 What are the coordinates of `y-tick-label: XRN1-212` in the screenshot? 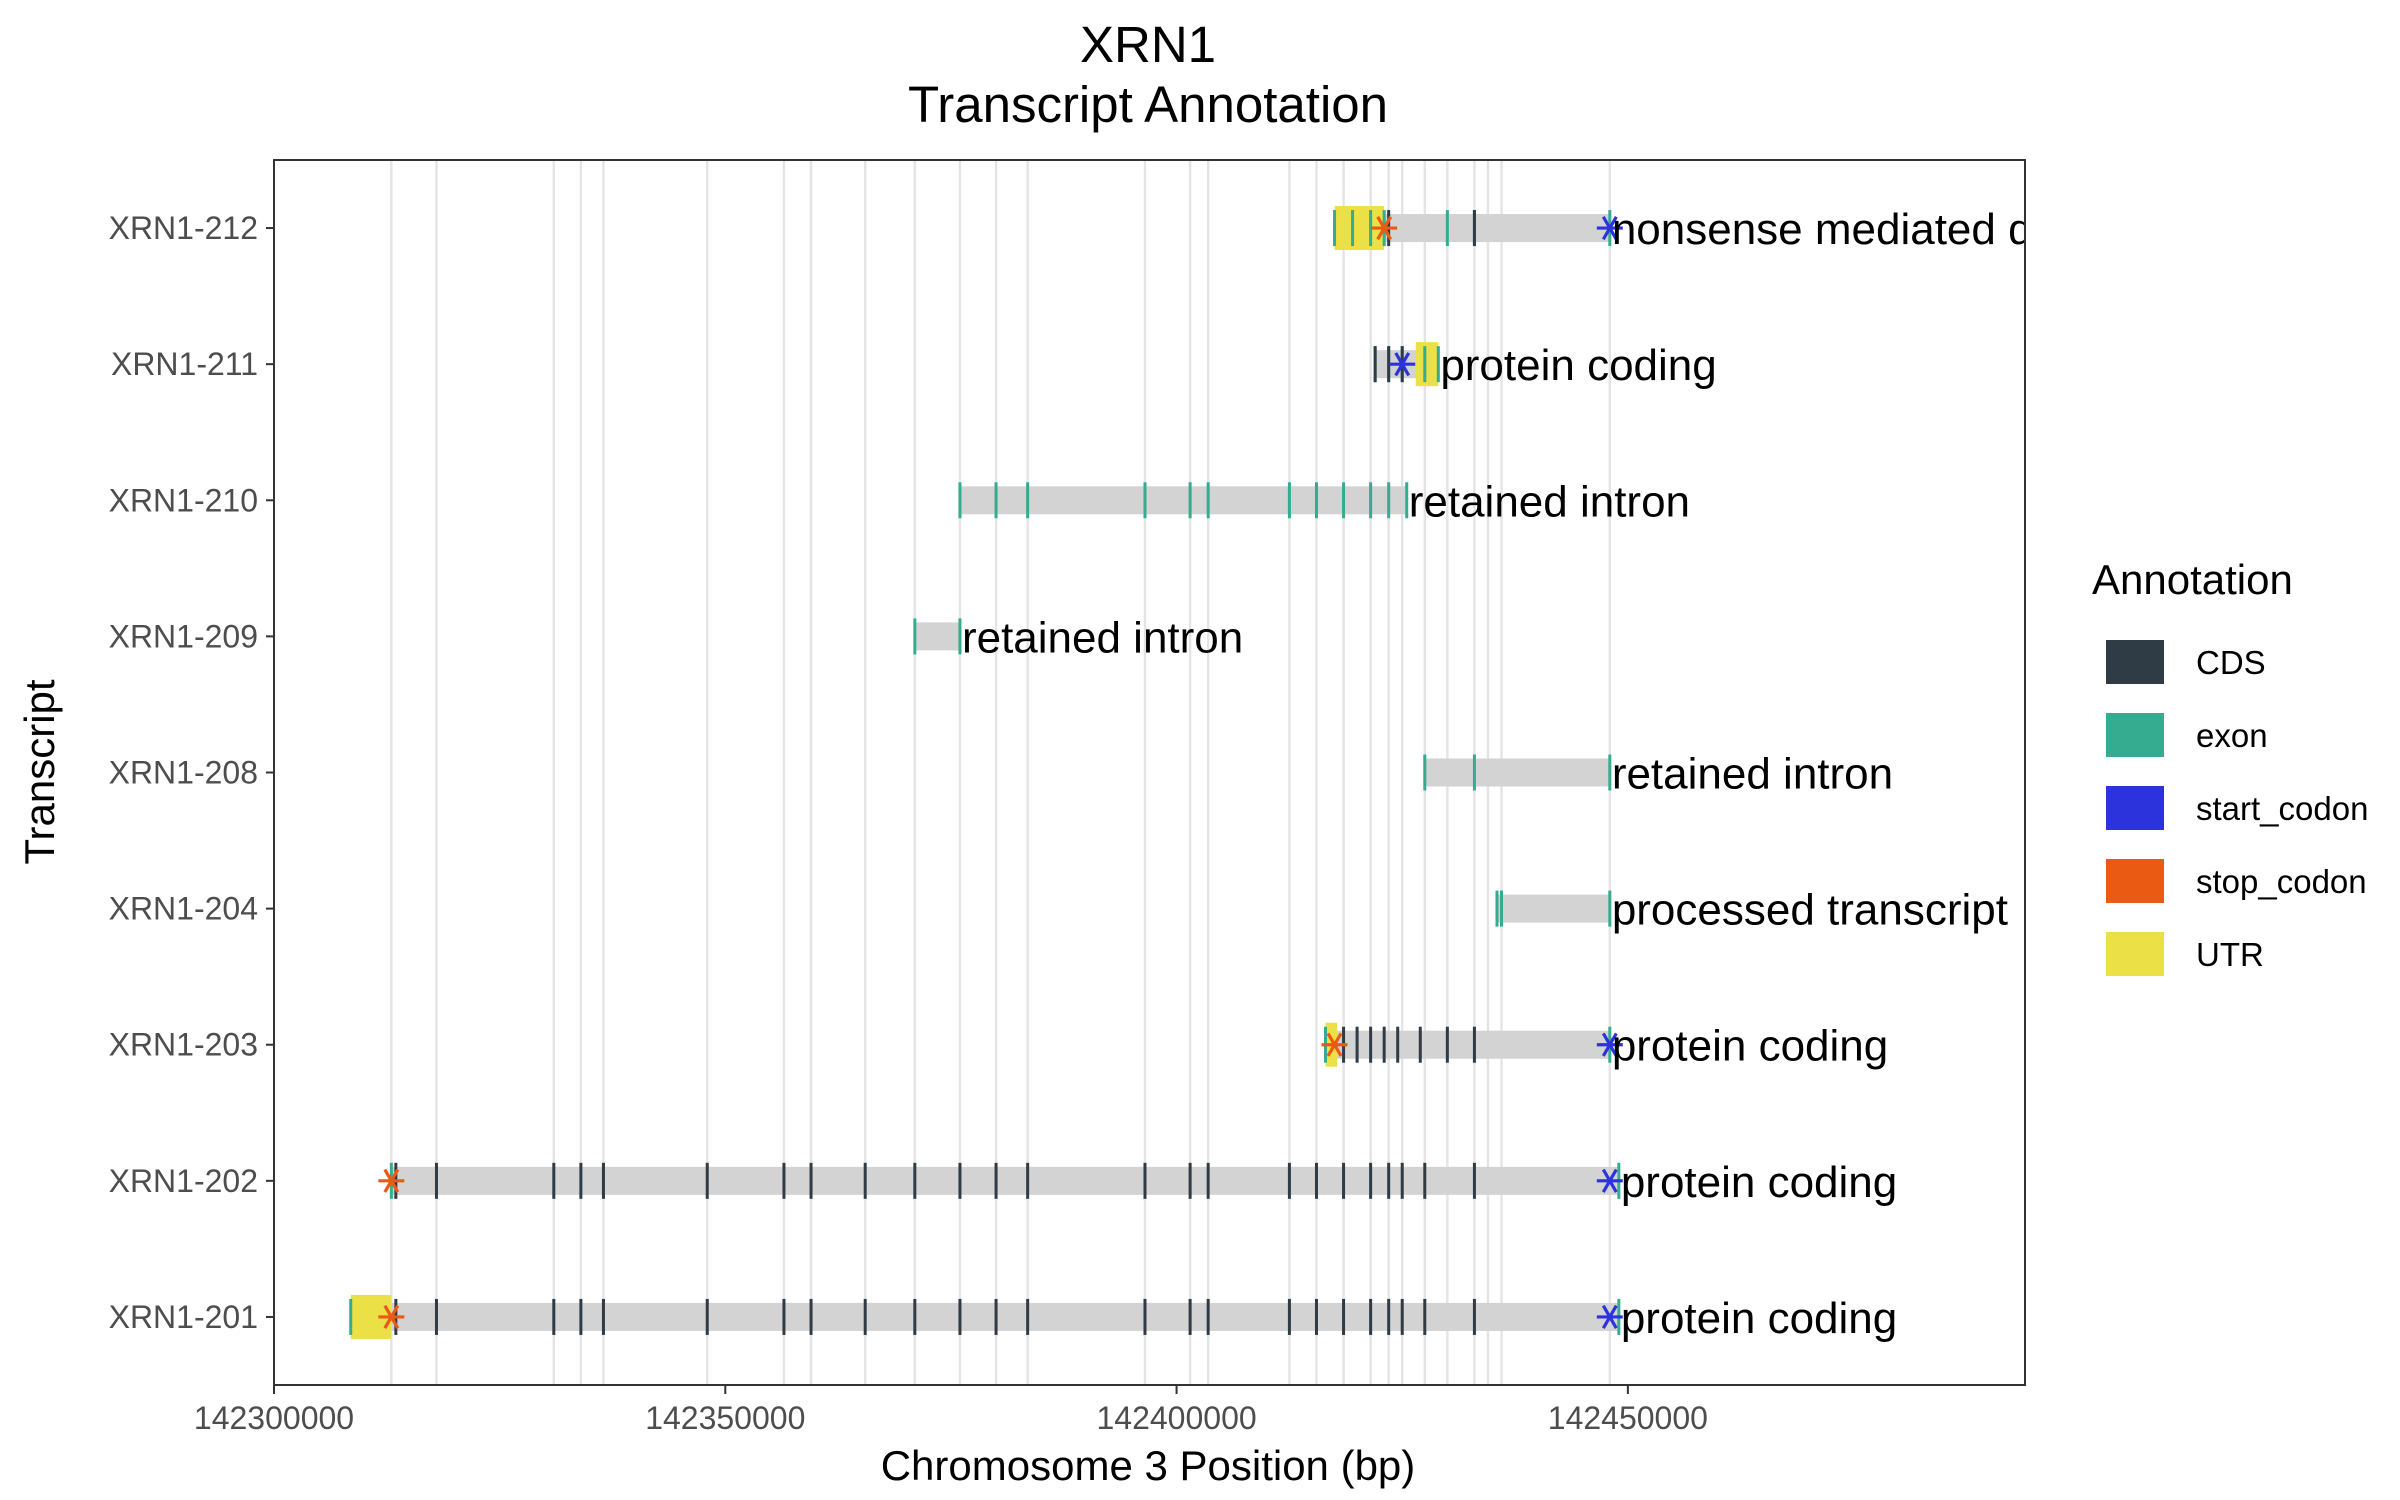 It's located at (183, 228).